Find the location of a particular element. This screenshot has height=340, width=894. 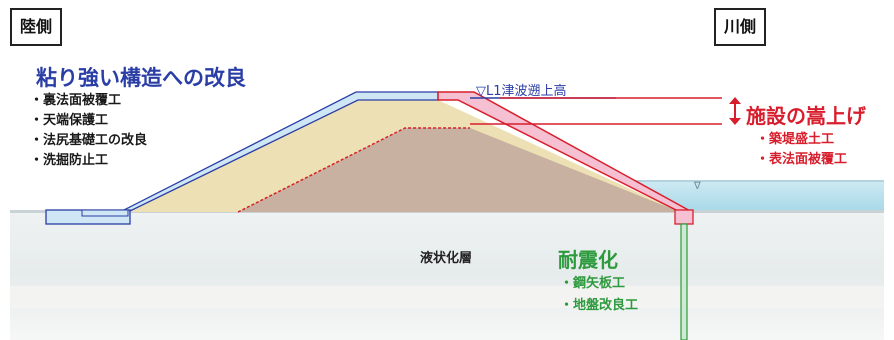

resilient-item: ・法尻基礎工の改良 is located at coordinates (89, 140).